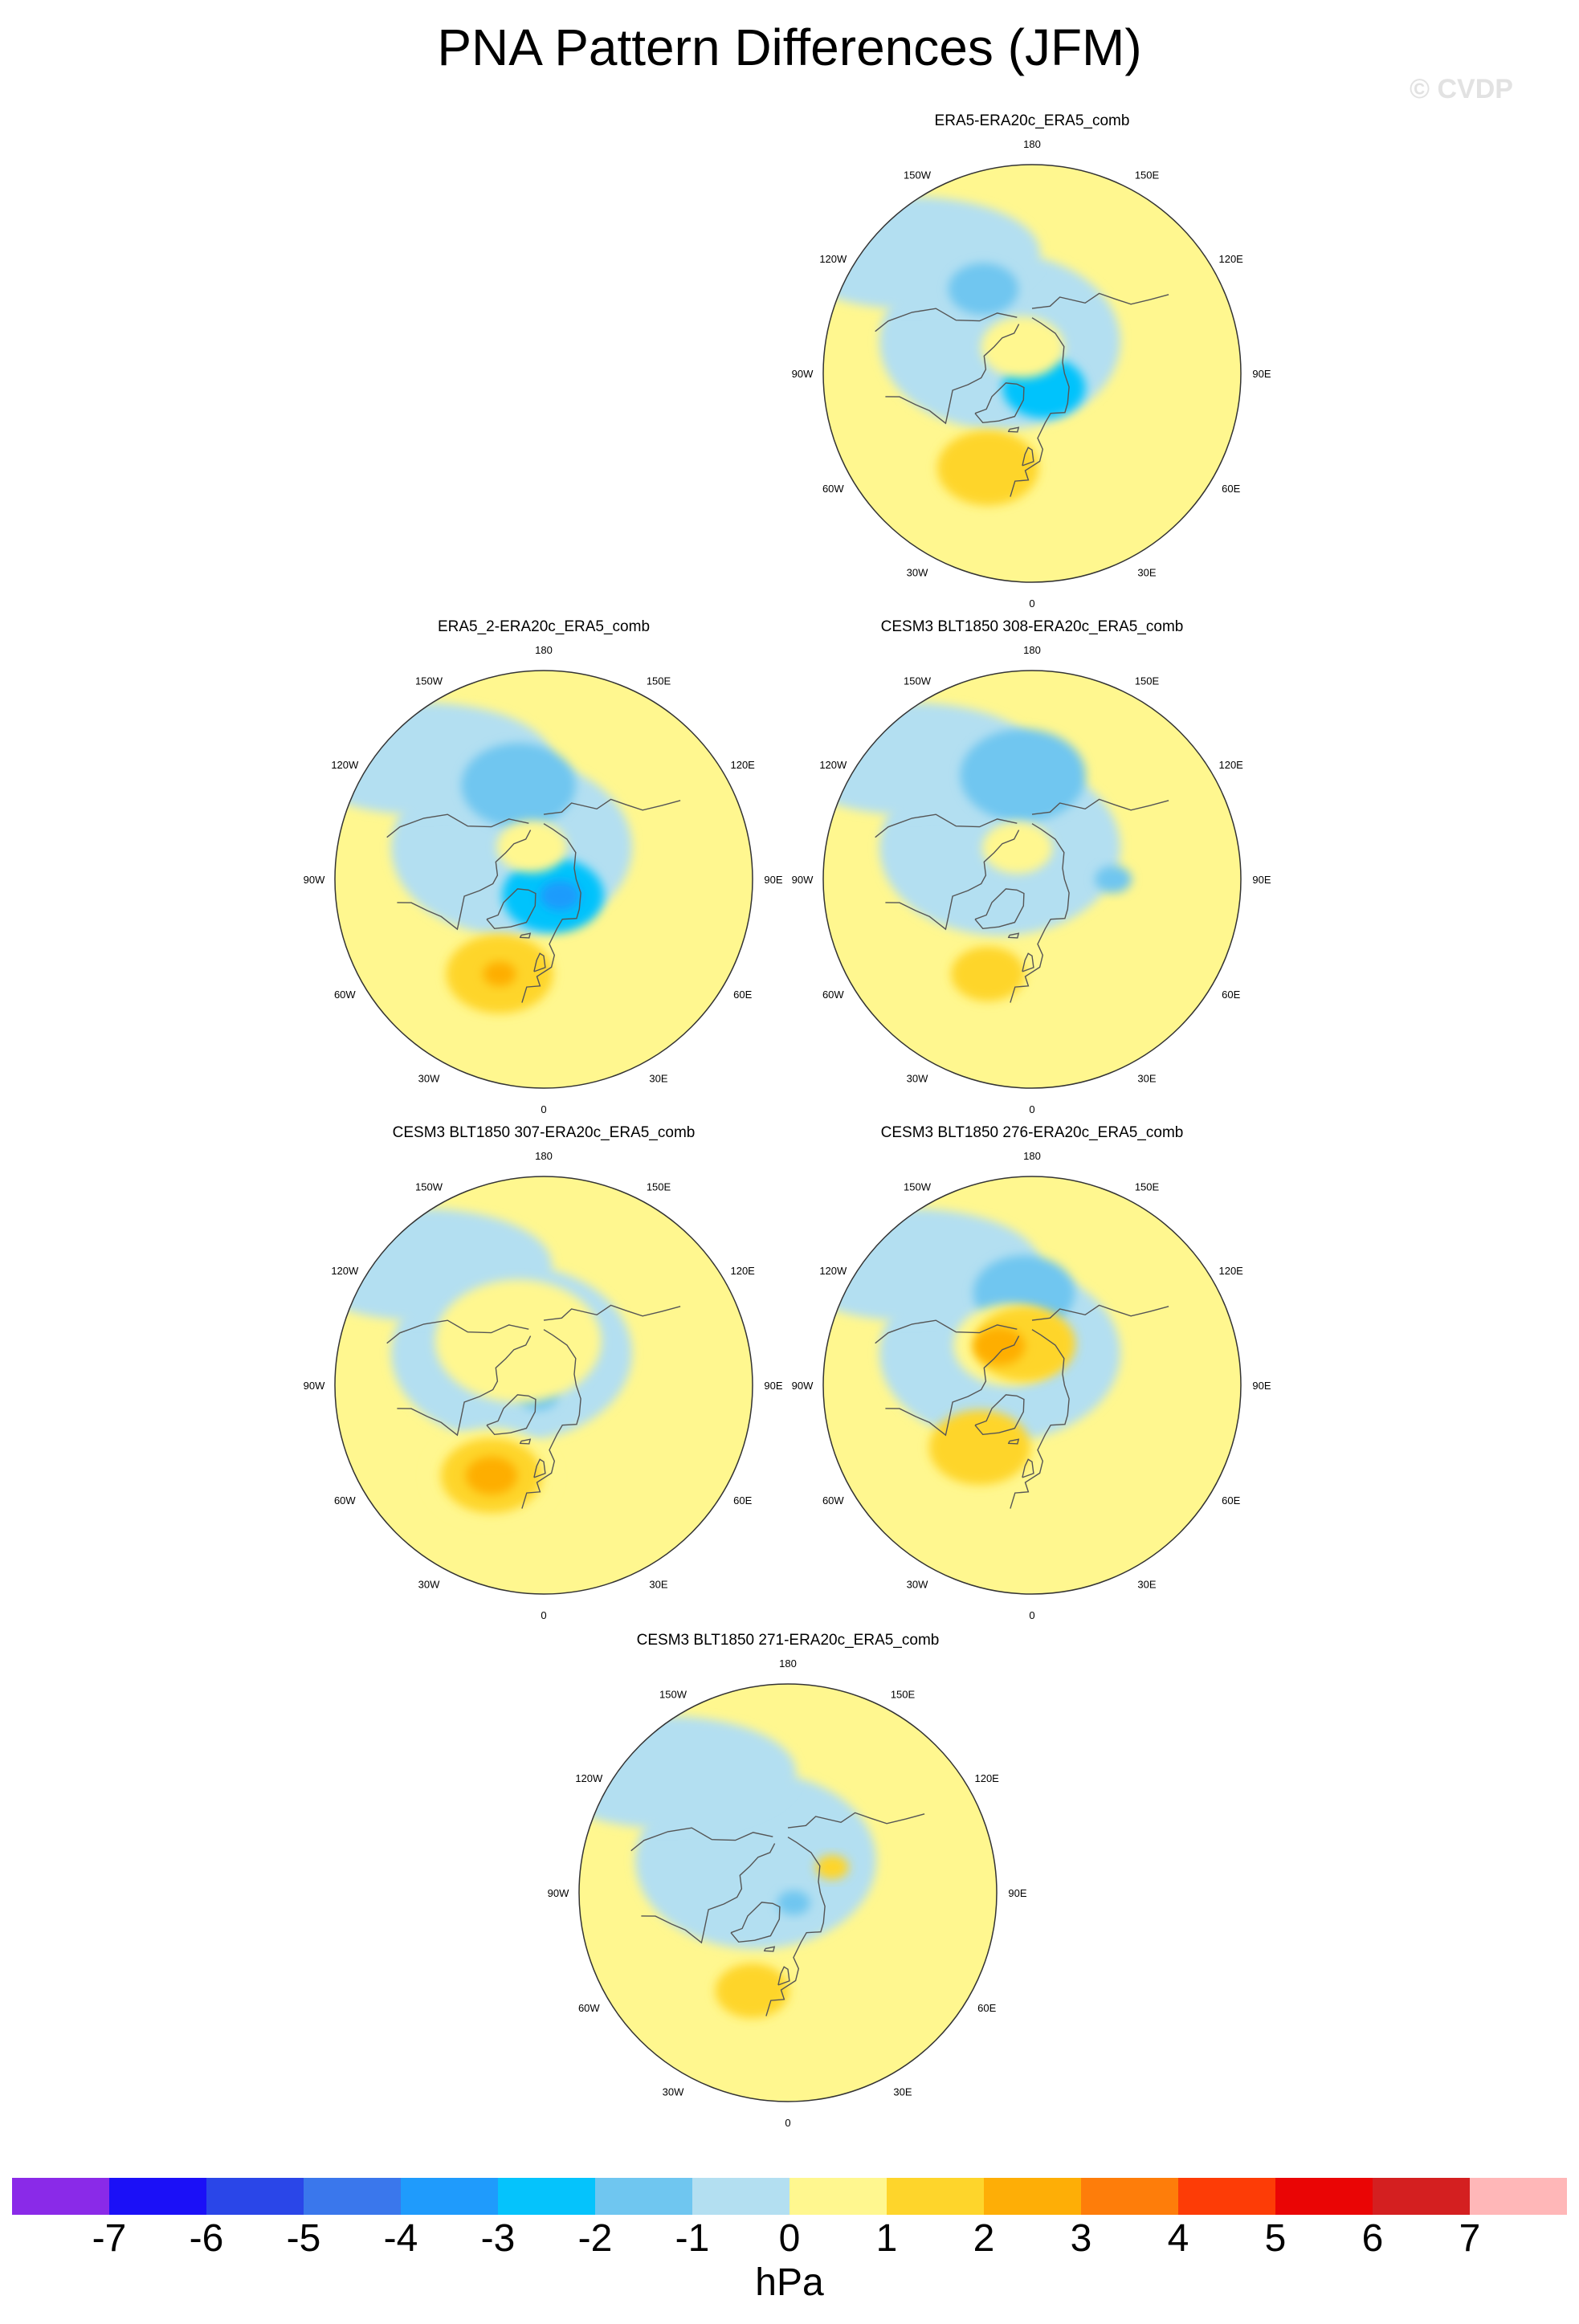 The height and width of the screenshot is (2324, 1579). What do you see at coordinates (1031, 1109) in the screenshot?
I see `longitude-label: 0` at bounding box center [1031, 1109].